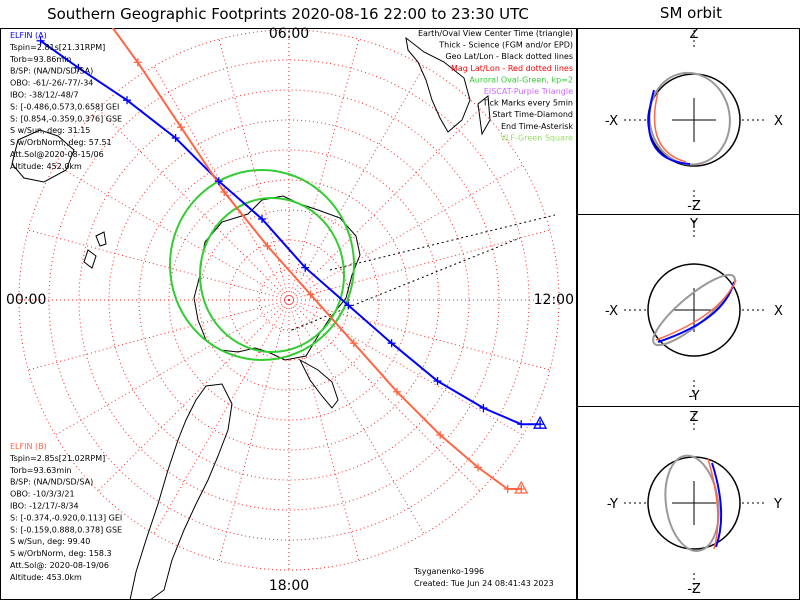 This screenshot has height=600, width=800. Describe the element at coordinates (693, 396) in the screenshot. I see `orbit-axis-label: -Y` at that location.